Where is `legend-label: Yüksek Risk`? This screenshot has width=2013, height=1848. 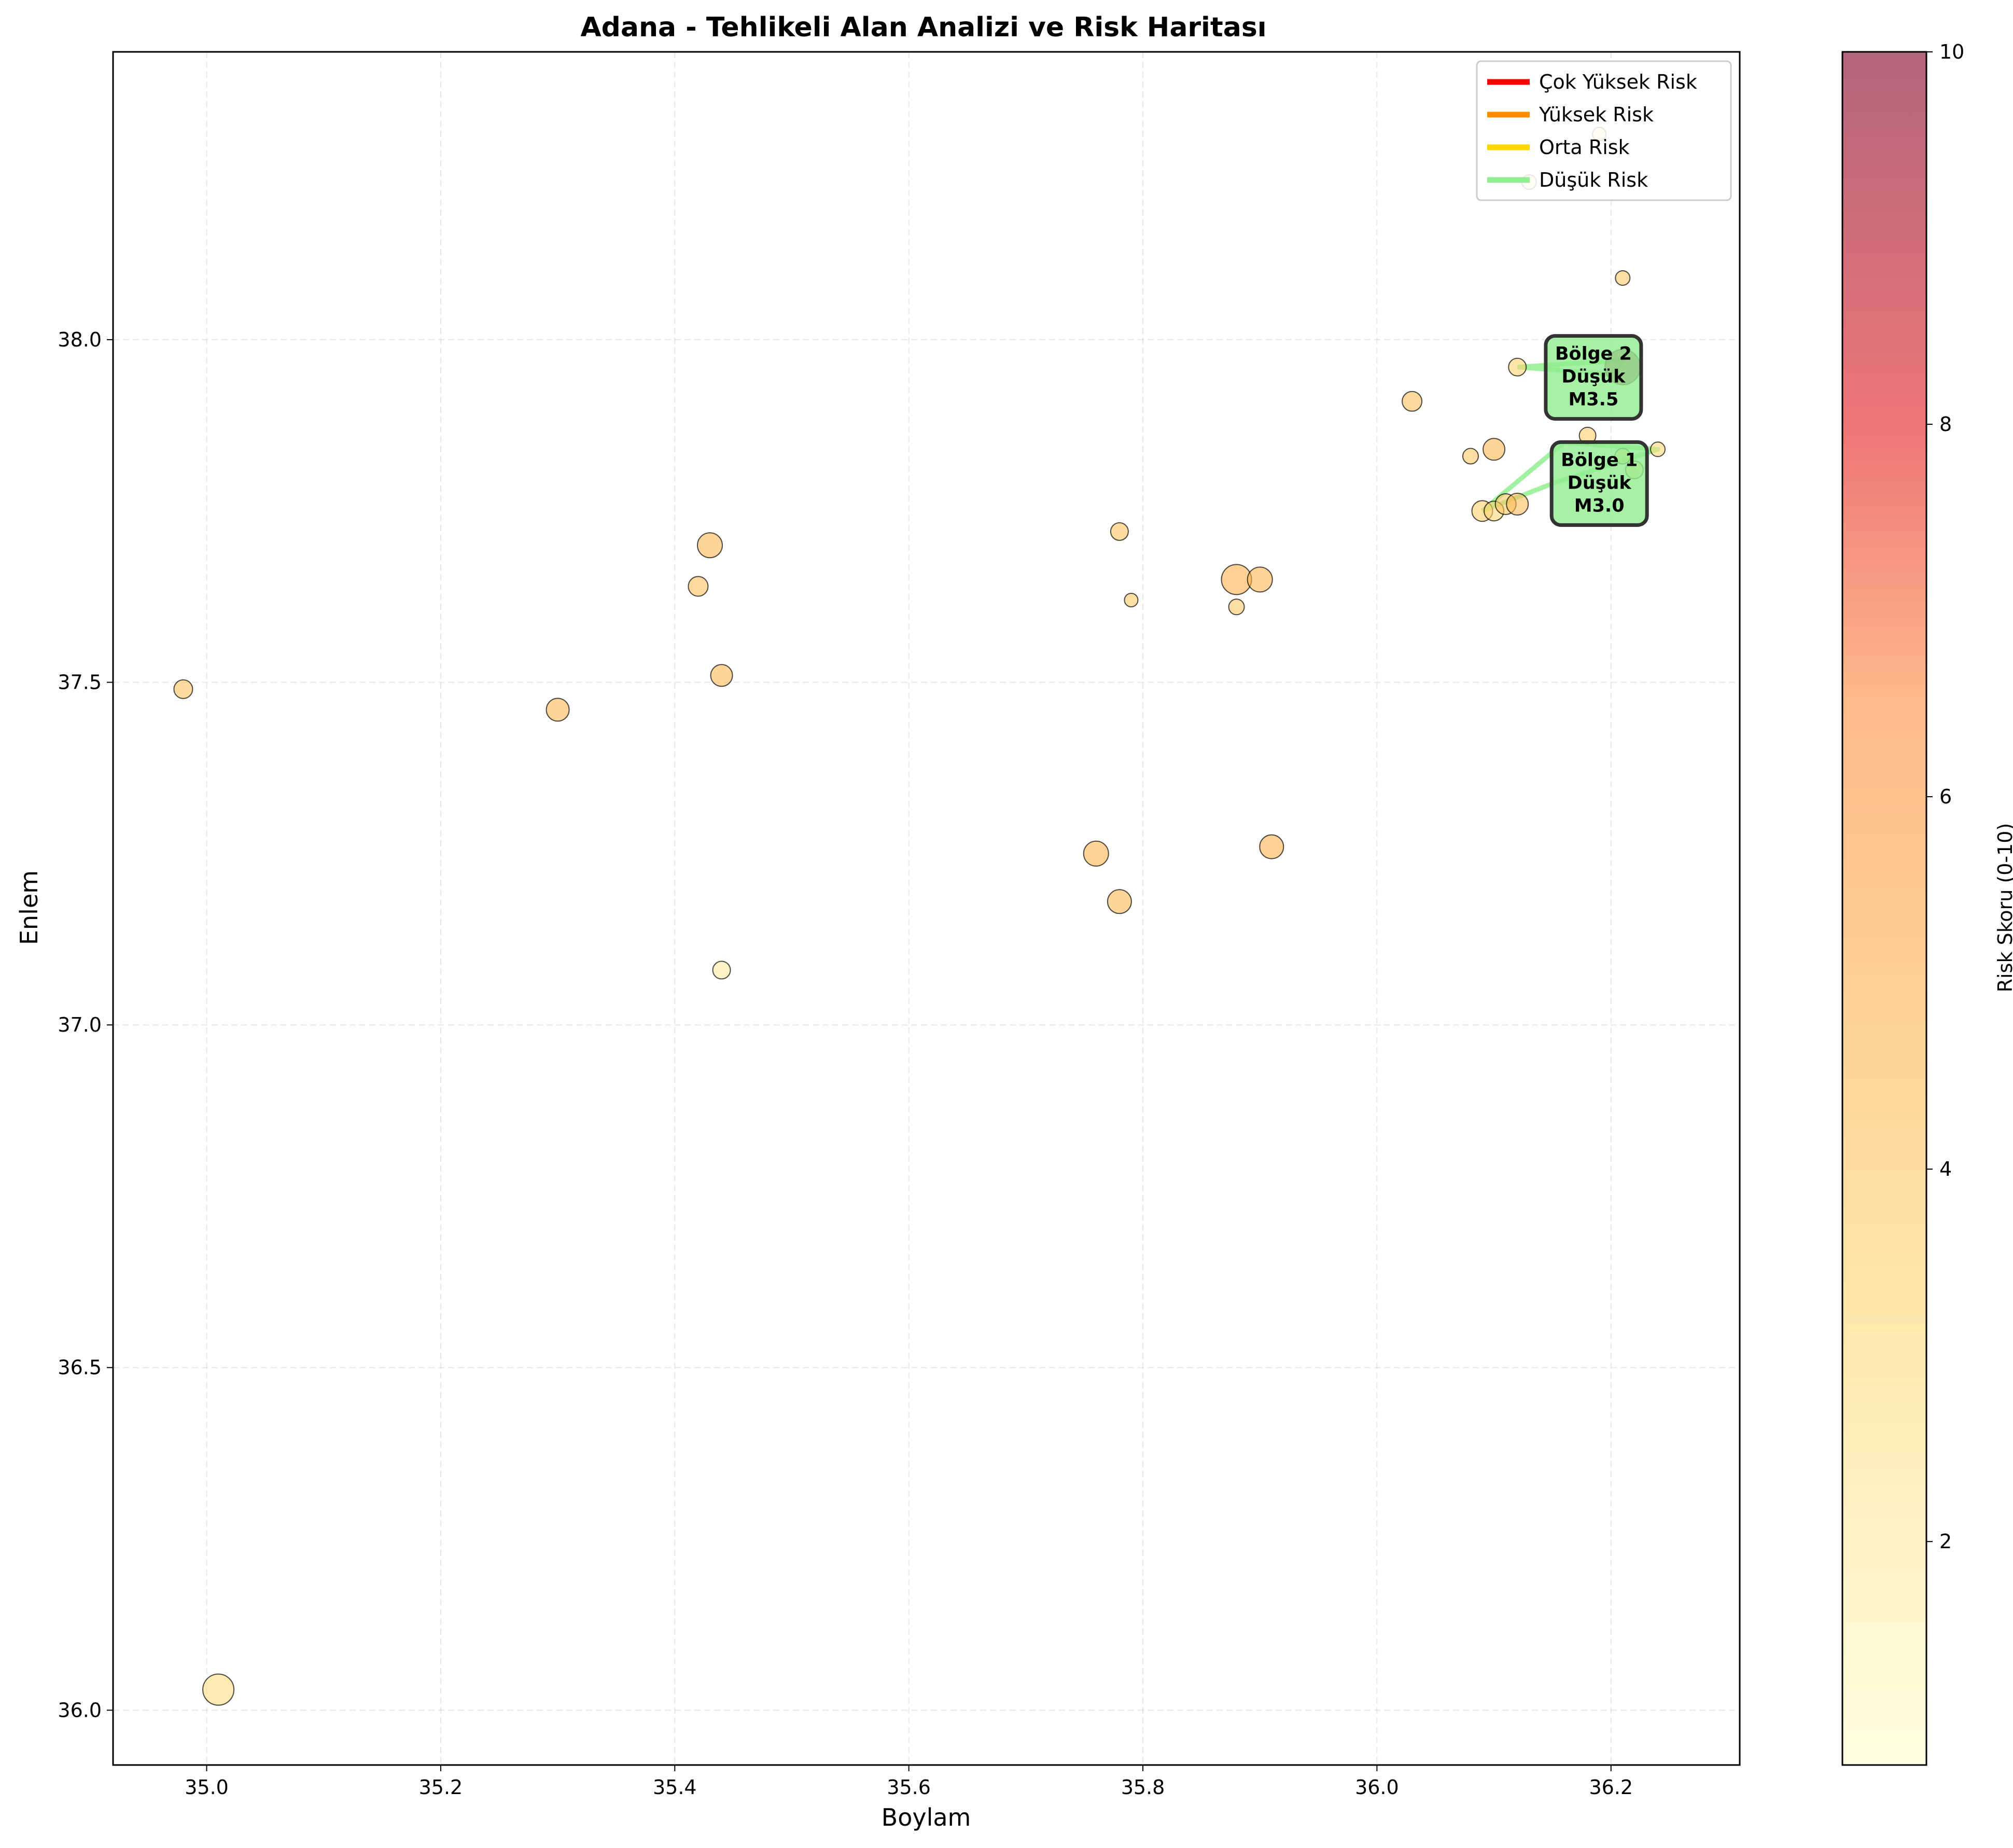 legend-label: Yüksek Risk is located at coordinates (1597, 114).